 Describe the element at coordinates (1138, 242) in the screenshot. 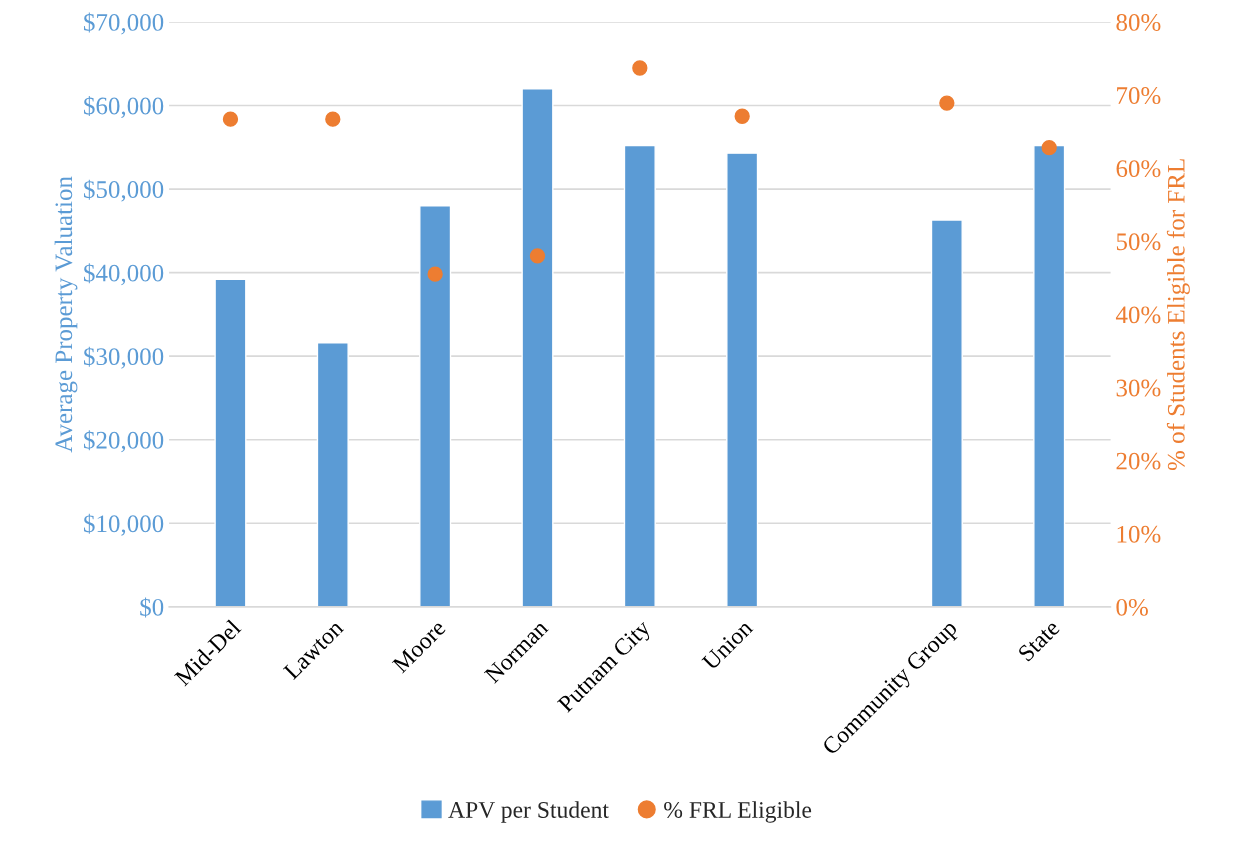

I see `y2-tick-label: 50%` at that location.